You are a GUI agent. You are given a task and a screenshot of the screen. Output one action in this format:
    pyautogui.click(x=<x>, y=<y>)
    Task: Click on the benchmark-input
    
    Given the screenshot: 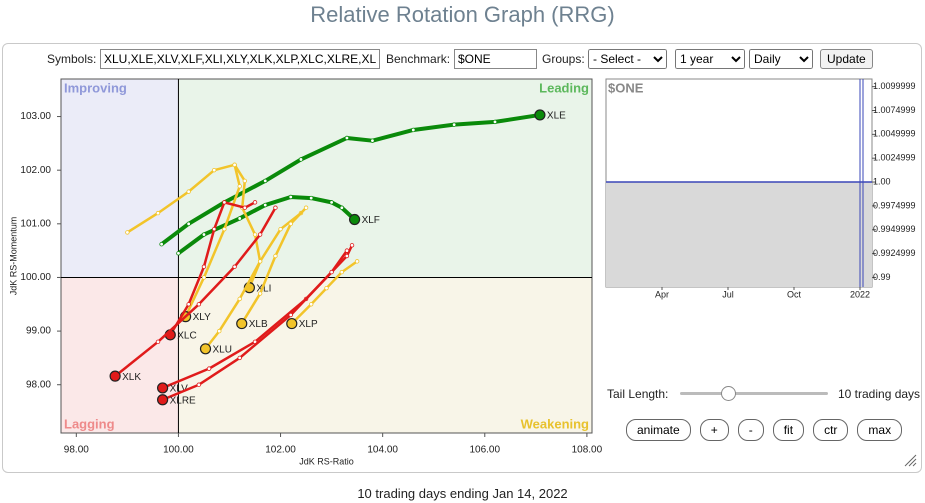 What is the action you would take?
    pyautogui.click(x=495, y=59)
    